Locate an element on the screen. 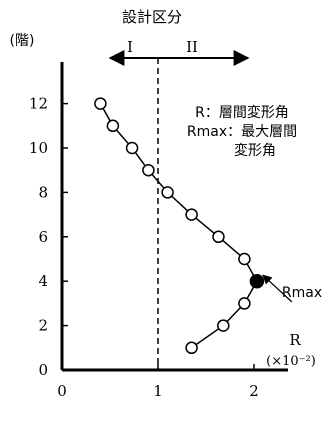 The height and width of the screenshot is (423, 332). y-tick-group: 0 2 4 6 8 10 12 is located at coordinates (48, 237).